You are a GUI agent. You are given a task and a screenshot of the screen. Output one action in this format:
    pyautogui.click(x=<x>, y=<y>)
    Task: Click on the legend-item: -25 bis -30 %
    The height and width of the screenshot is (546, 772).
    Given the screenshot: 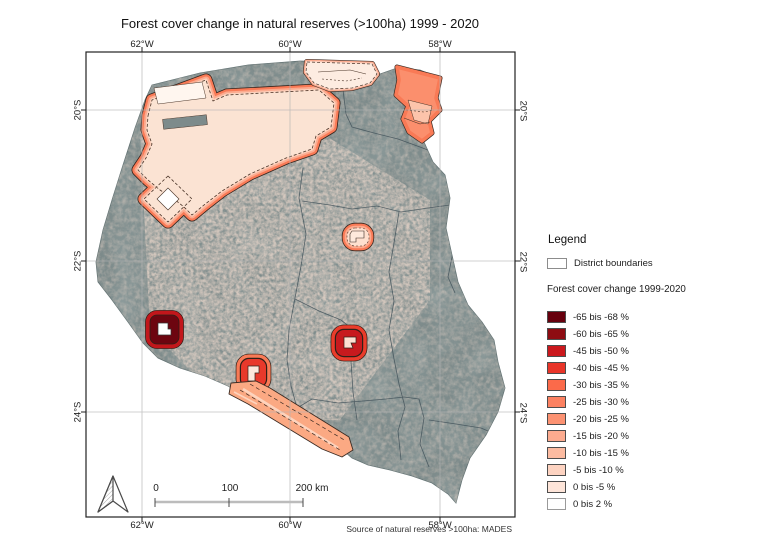 What is the action you would take?
    pyautogui.click(x=588, y=402)
    